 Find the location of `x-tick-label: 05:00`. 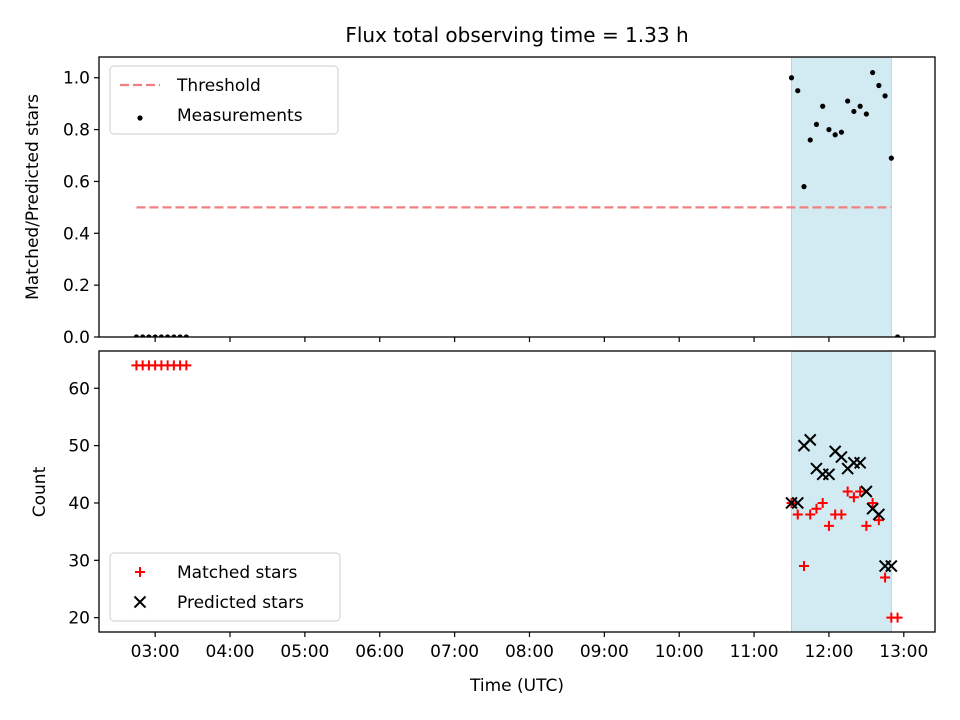

x-tick-label: 05:00 is located at coordinates (304, 652).